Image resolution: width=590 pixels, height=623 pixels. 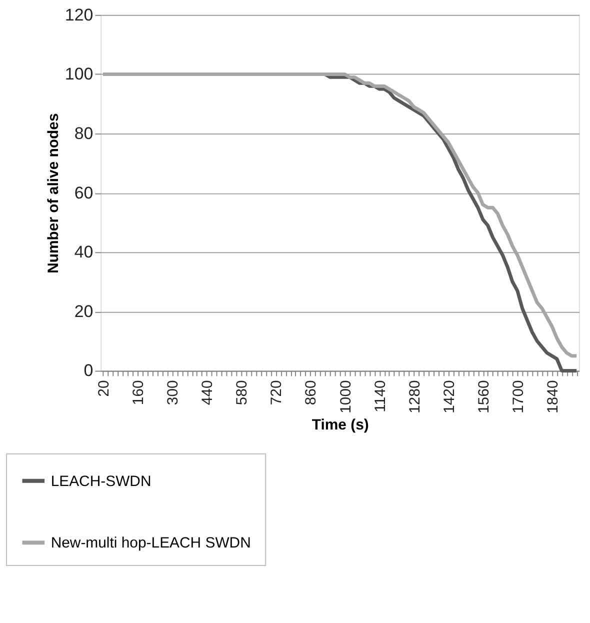 I want to click on x-tick-label: 860, so click(x=311, y=393).